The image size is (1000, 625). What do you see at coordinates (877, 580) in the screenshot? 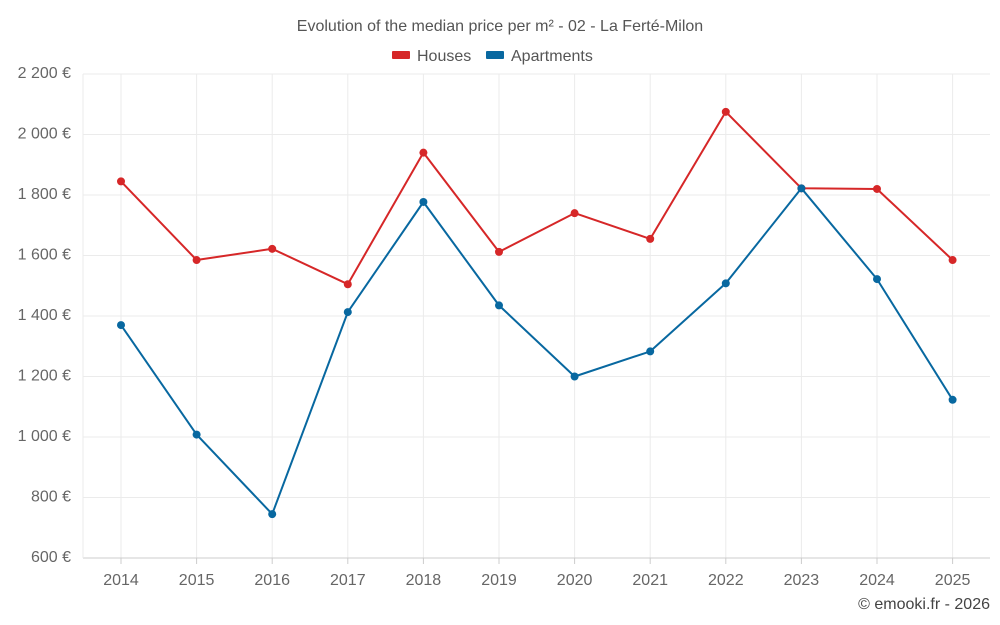
I see `x-tick-label: 2024` at bounding box center [877, 580].